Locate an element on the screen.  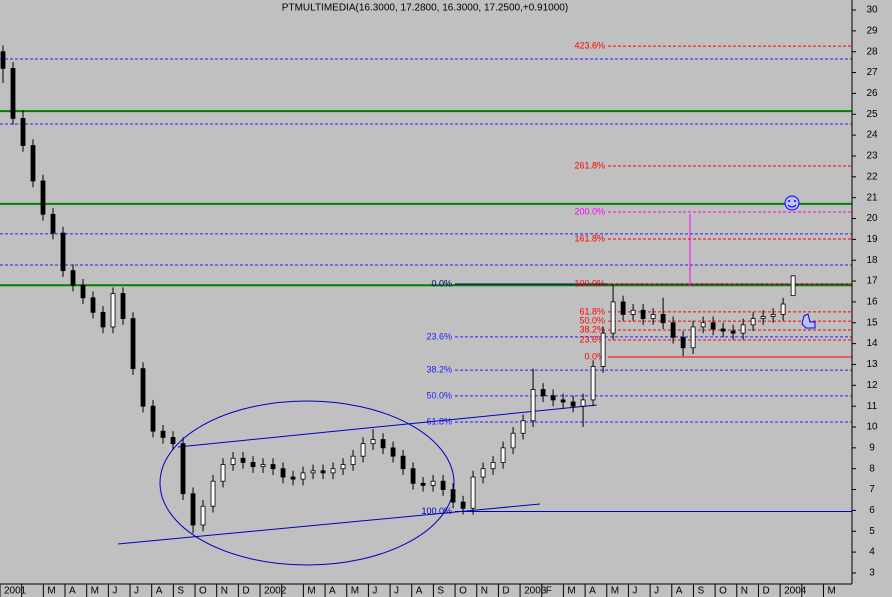
y-tick-label: 17 is located at coordinates (872, 281).